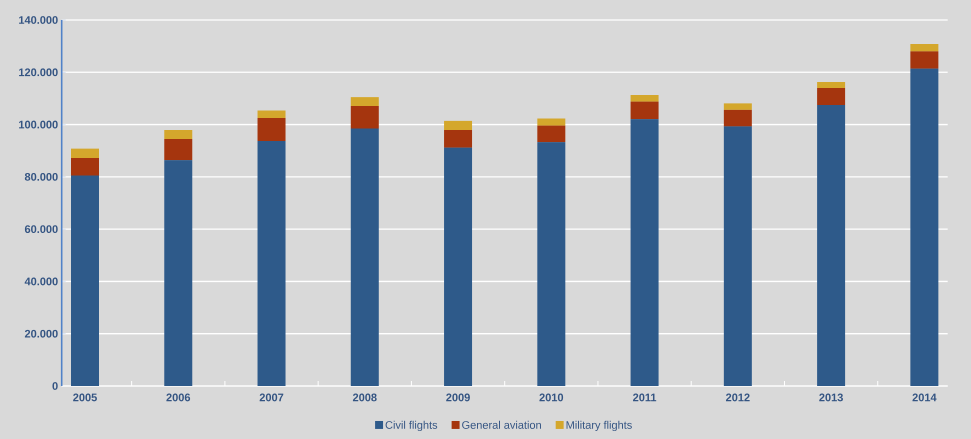  Describe the element at coordinates (38, 72) in the screenshot. I see `y-tick-label: 120.000` at that location.